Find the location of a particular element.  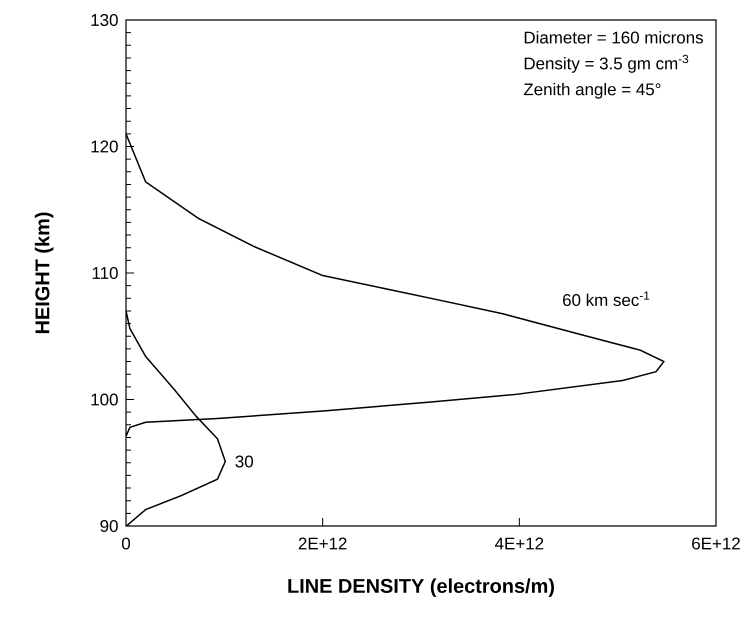

x-axis-title: LINE DENSITY (electrons/m) is located at coordinates (421, 587).